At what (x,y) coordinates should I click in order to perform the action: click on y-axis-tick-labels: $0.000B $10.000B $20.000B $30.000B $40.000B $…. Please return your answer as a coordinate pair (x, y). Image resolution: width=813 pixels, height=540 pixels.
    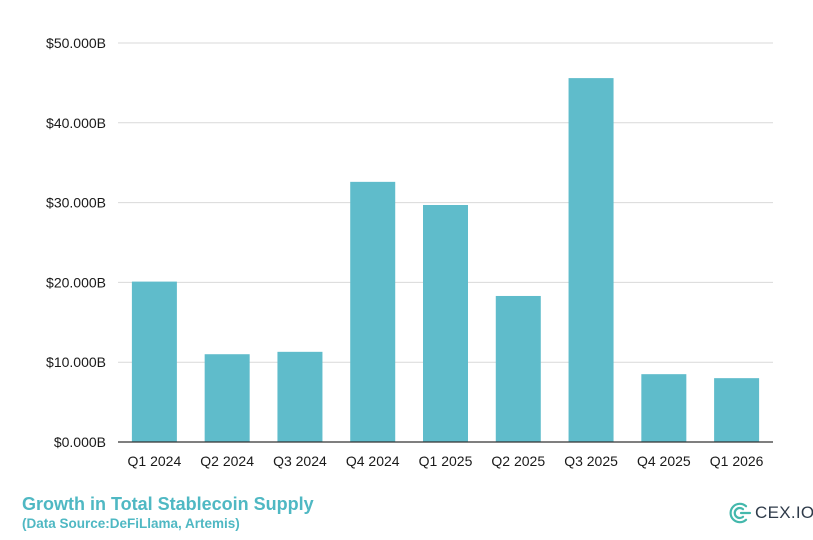
    Looking at the image, I should click on (76, 242).